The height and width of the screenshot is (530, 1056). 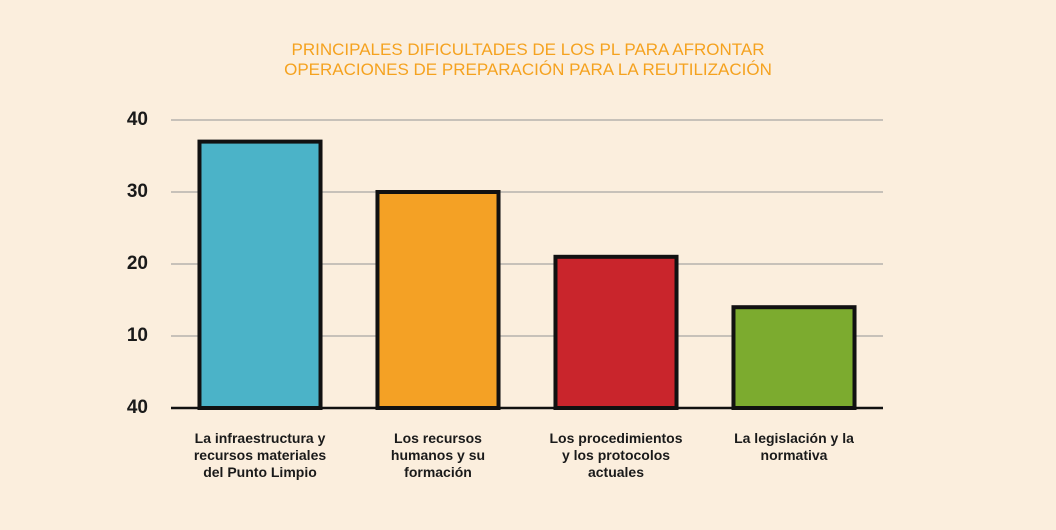 I want to click on x-tick-label: Los recursos humanos y su formación, so click(x=438, y=455).